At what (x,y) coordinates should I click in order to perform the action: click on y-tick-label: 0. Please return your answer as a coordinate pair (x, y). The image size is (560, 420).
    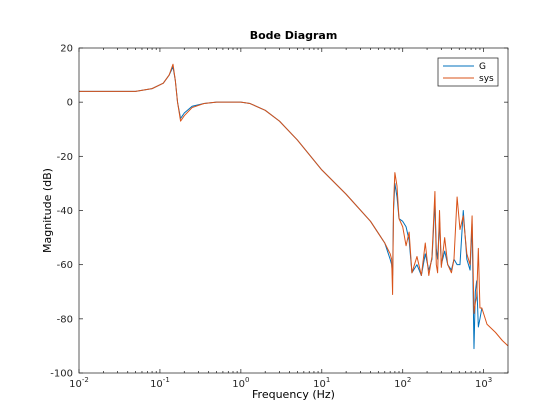
    Looking at the image, I should click on (70, 103).